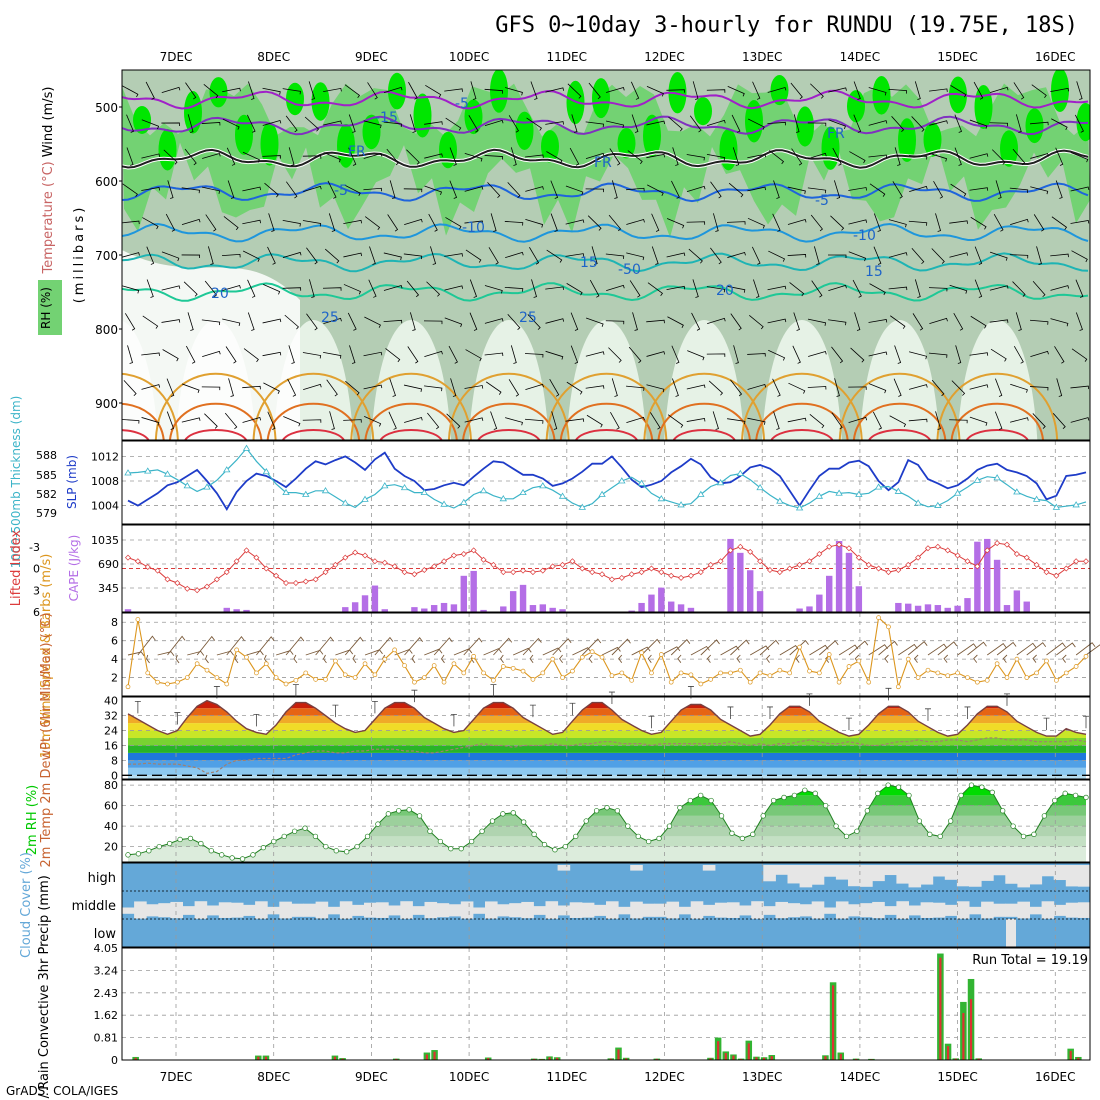 This screenshot has width=1100, height=1100. Describe the element at coordinates (62, 1091) in the screenshot. I see `footer-credit: GrADS: COLA/IGES` at that location.